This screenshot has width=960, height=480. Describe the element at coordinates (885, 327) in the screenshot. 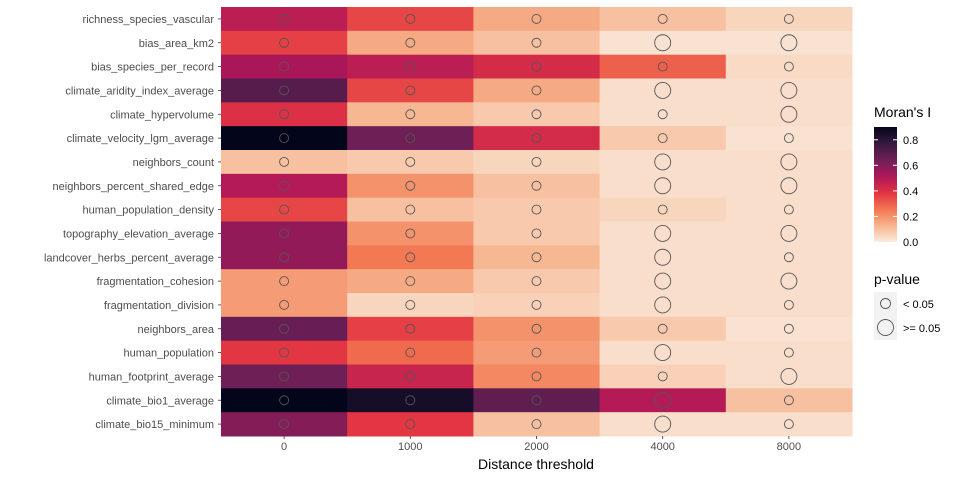

I see `pvalue-key-large-circle` at that location.